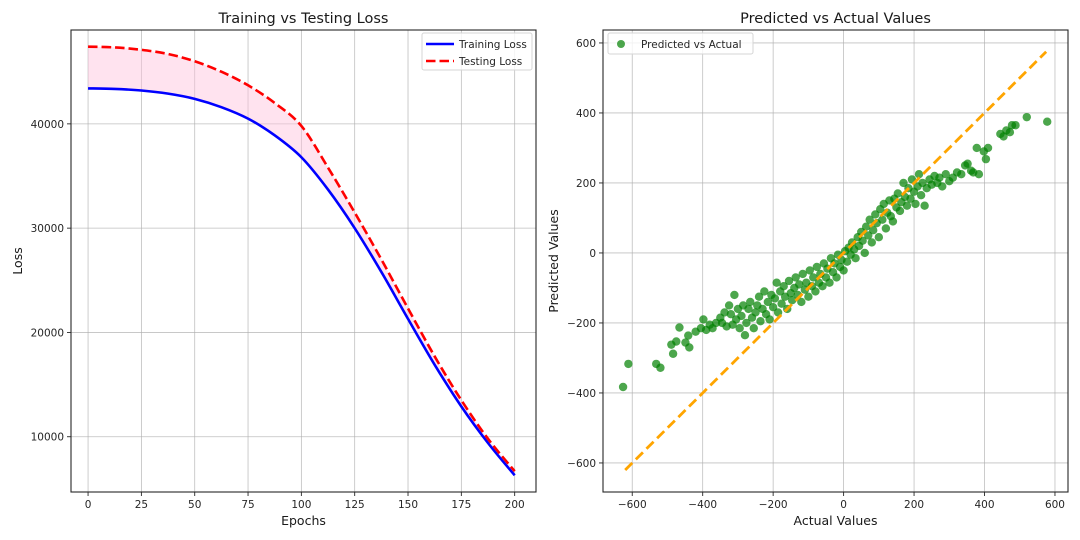 The width and height of the screenshot is (1080, 540). What do you see at coordinates (680, 43) in the screenshot?
I see `scatter-legend-box` at bounding box center [680, 43].